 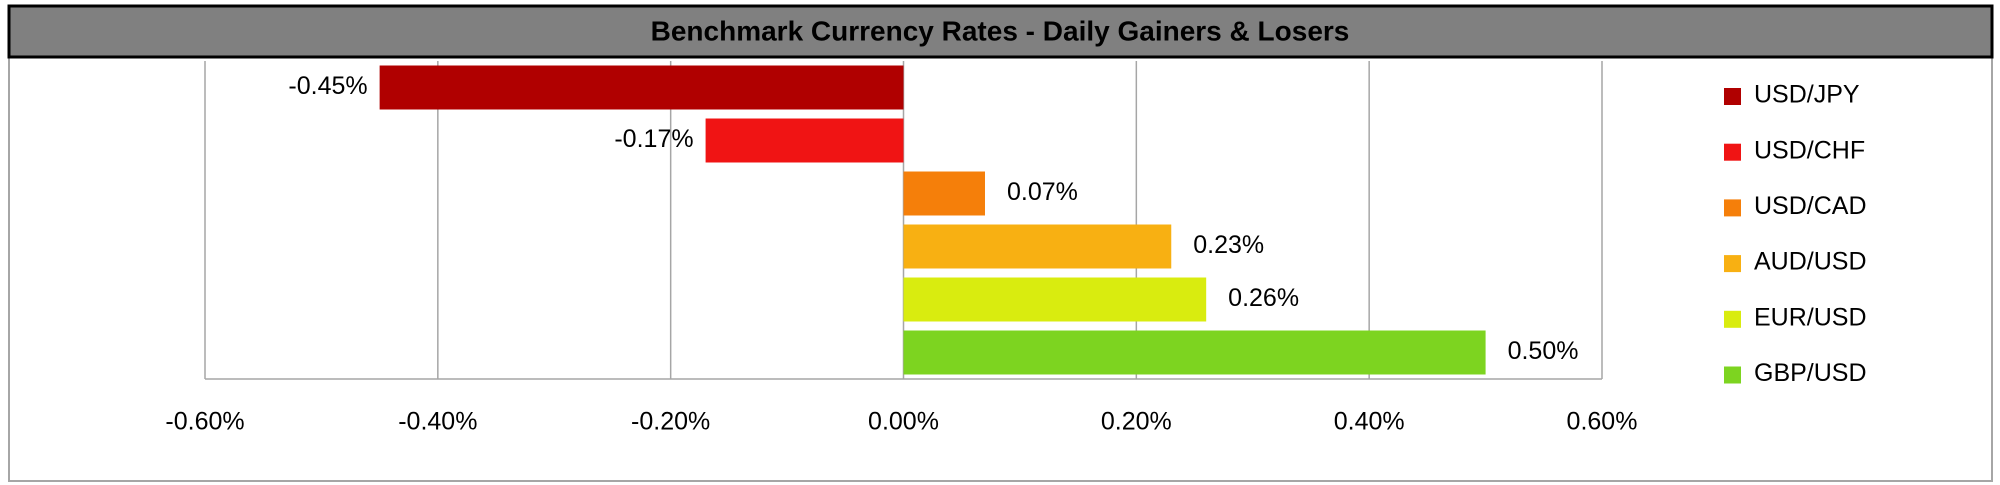 I want to click on title-bar, so click(x=1000, y=31).